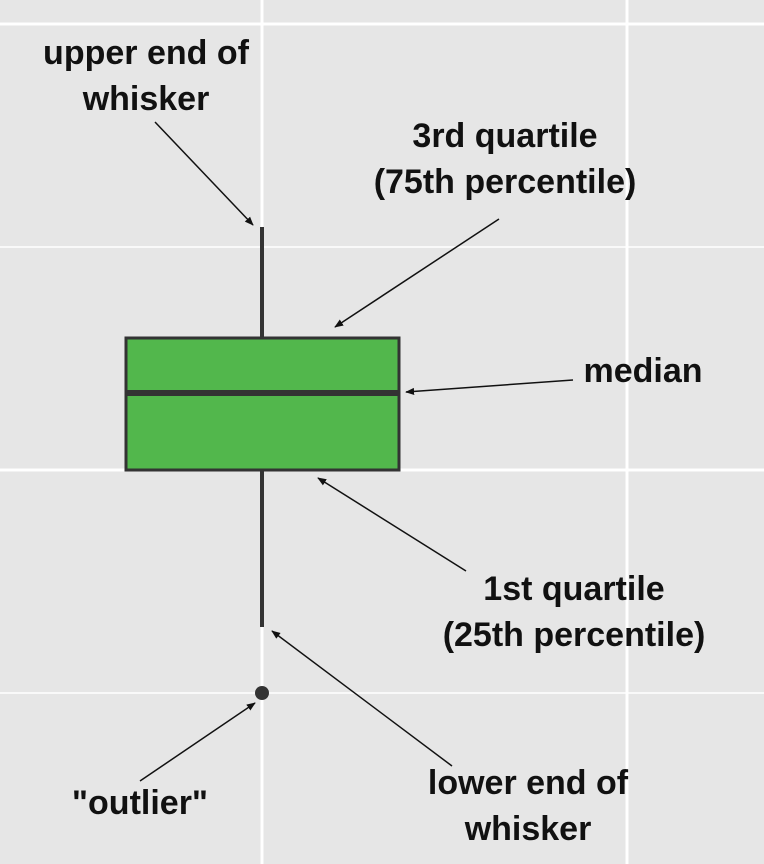 This screenshot has width=764, height=864. Describe the element at coordinates (262, 693) in the screenshot. I see `outlier-point` at that location.